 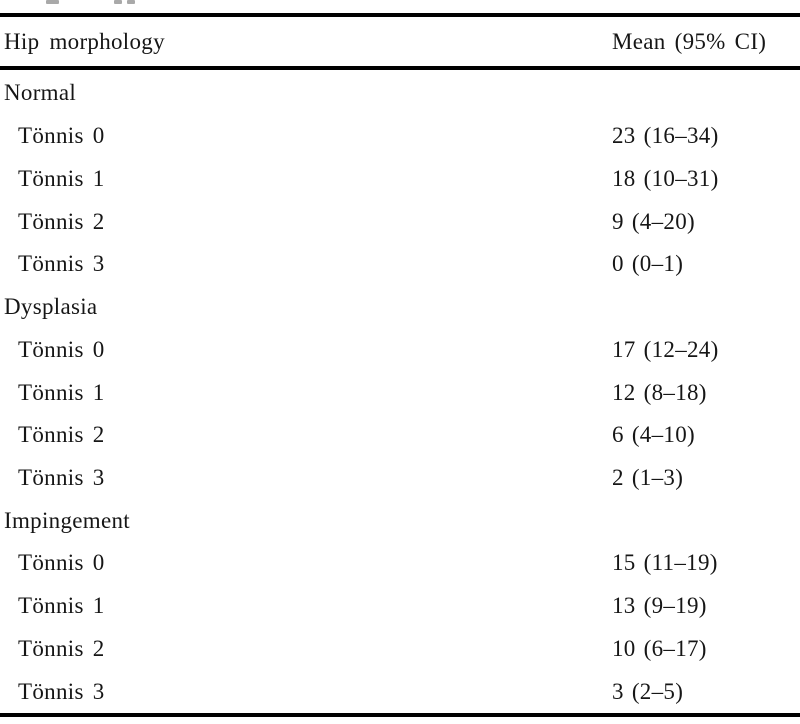 I want to click on table-row: Tönnis 0 17 (12–24), so click(x=400, y=349).